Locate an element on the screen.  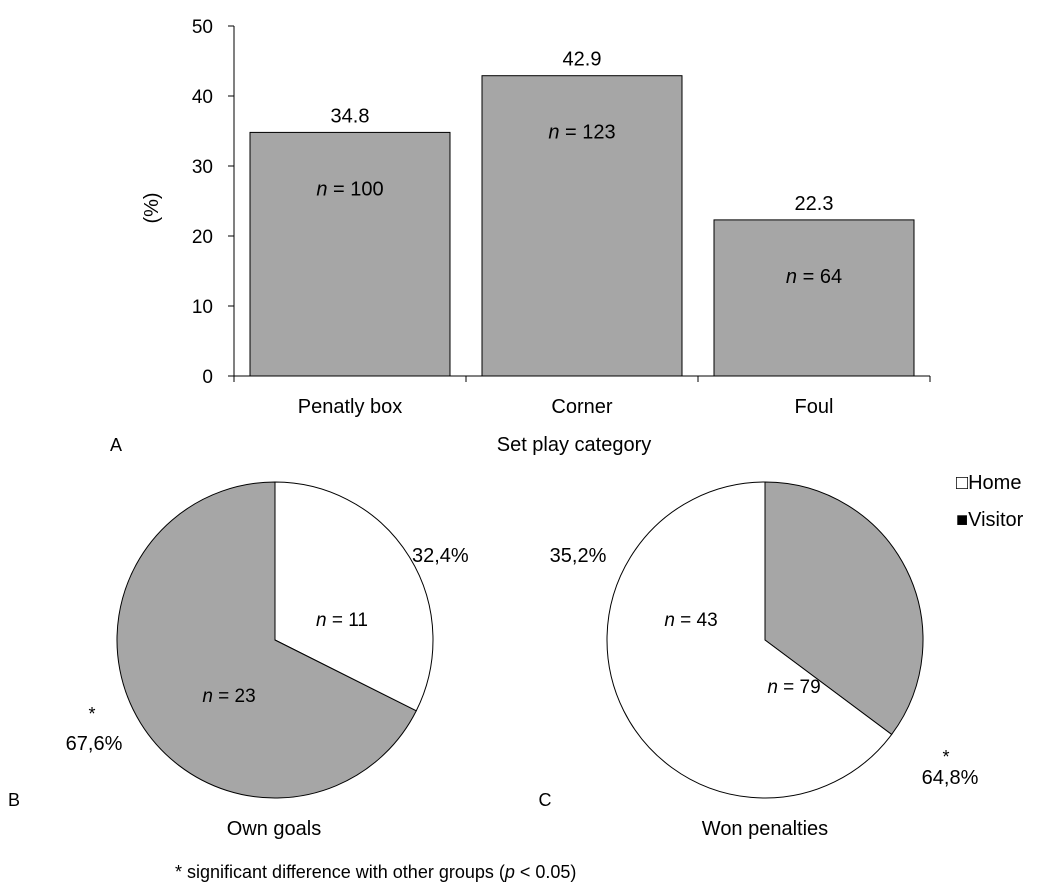
y-ticks: 0 10 20 30 40 50 is located at coordinates (213, 202).